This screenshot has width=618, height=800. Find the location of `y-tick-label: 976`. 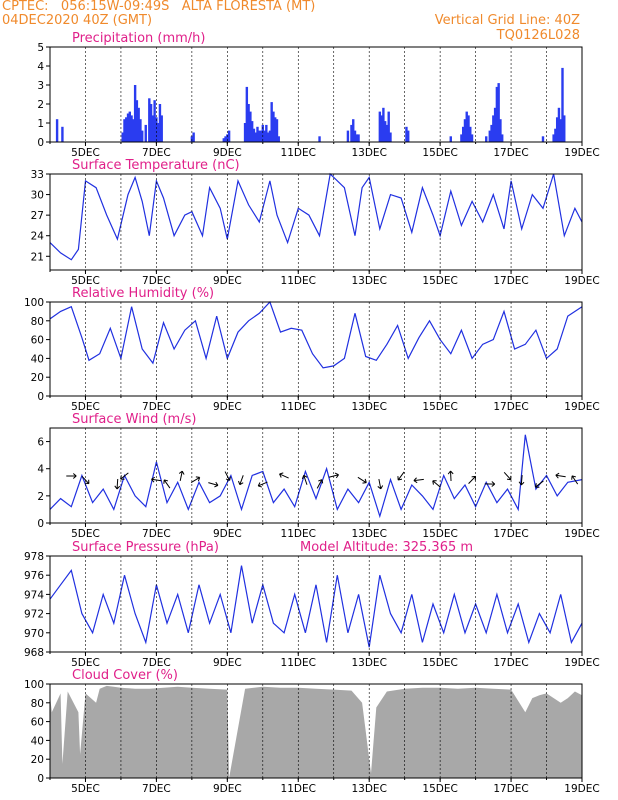

y-tick-label: 976 is located at coordinates (34, 576).